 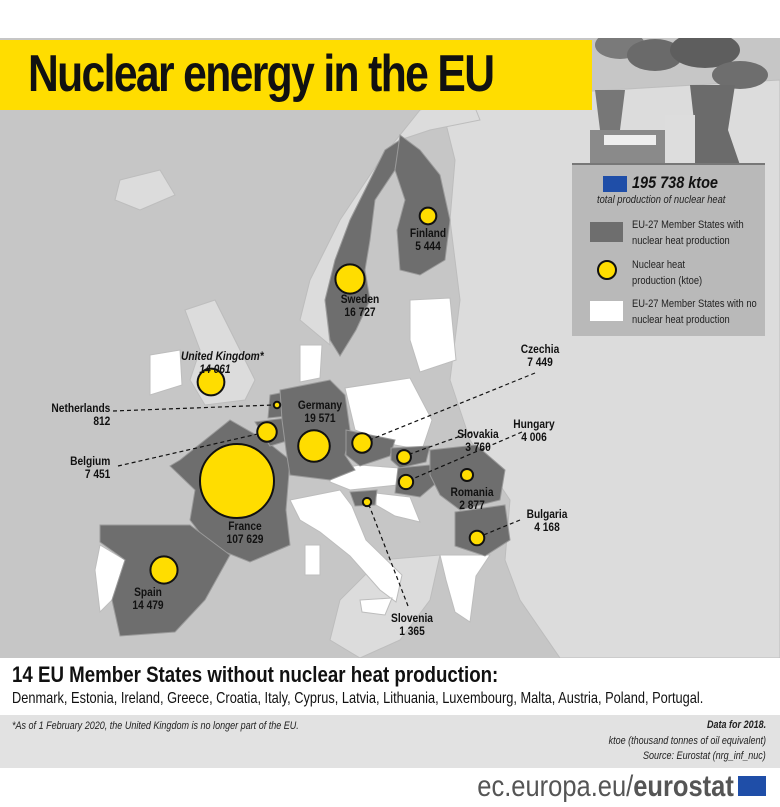 I want to click on label-czechia: Czechia 7 449, so click(x=540, y=356).